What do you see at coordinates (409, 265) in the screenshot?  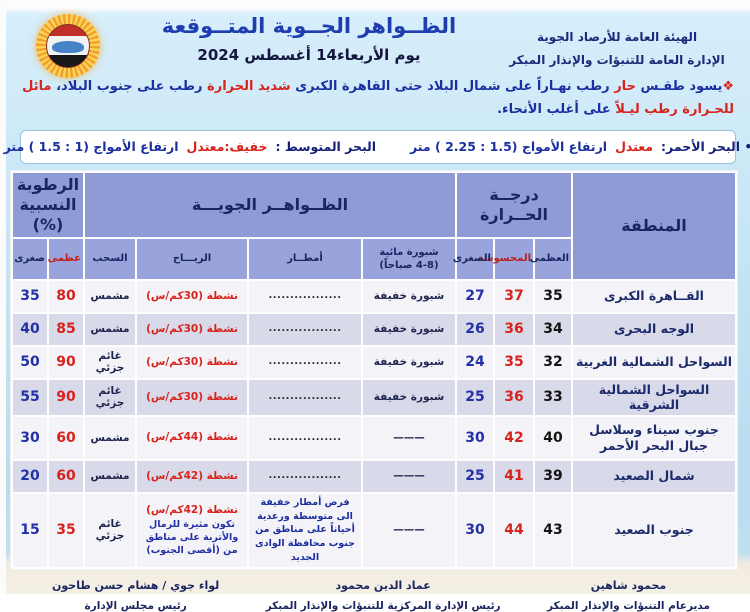 I see `fog-header-line2: (4-8 صباحاً)` at bounding box center [409, 265].